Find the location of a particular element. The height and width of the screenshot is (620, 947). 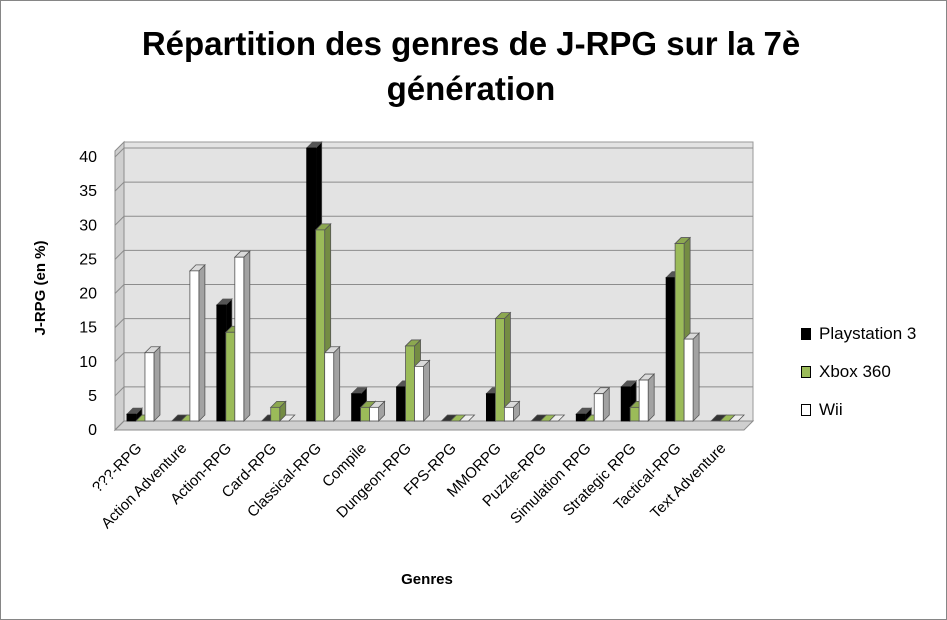

bar-wii-dungeon-rpg is located at coordinates (422, 390).